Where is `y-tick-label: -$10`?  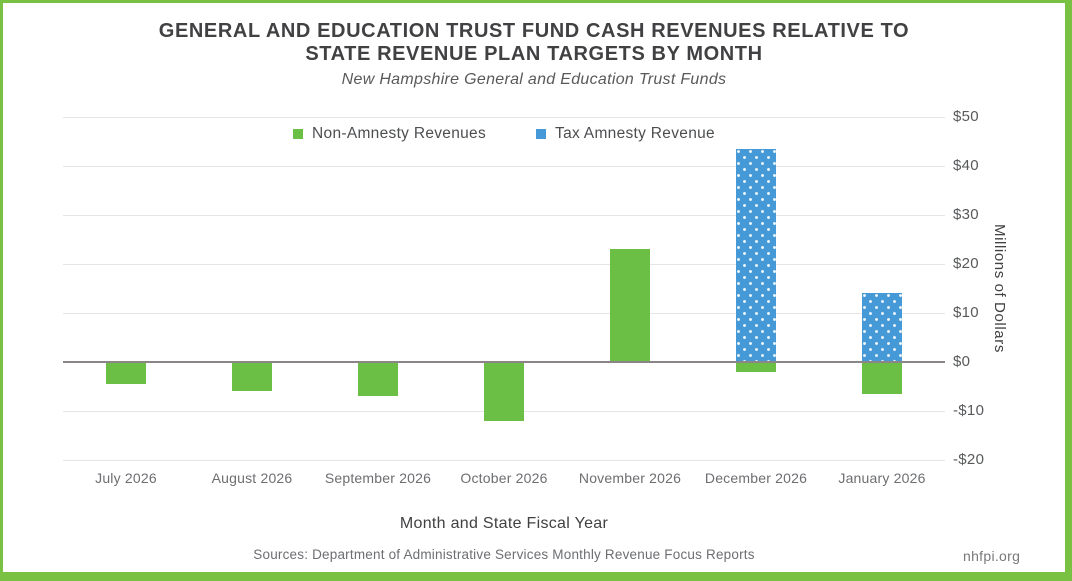
y-tick-label: -$10 is located at coordinates (969, 410).